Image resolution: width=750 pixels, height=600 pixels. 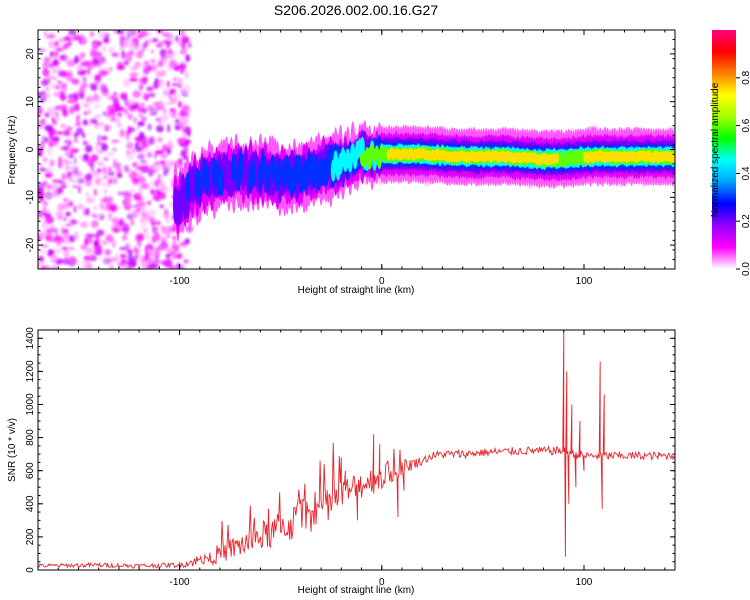 What do you see at coordinates (584, 582) in the screenshot?
I see `snr-x-tick-label: 100` at bounding box center [584, 582].